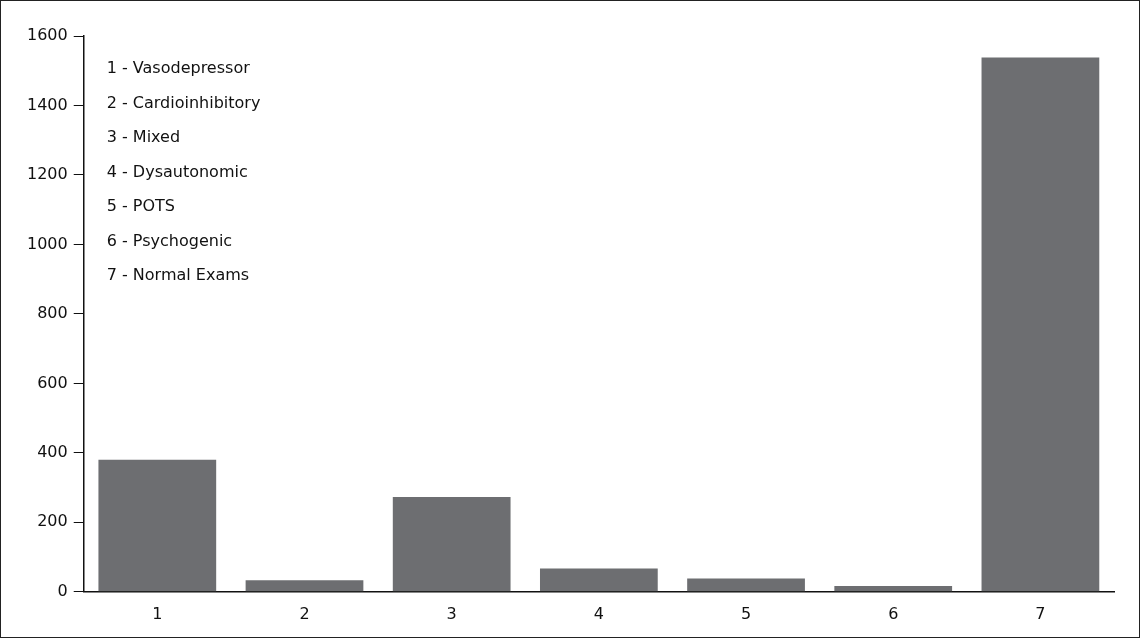 This screenshot has height=638, width=1140. What do you see at coordinates (47, 174) in the screenshot?
I see `y-tick-label: 1200` at bounding box center [47, 174].